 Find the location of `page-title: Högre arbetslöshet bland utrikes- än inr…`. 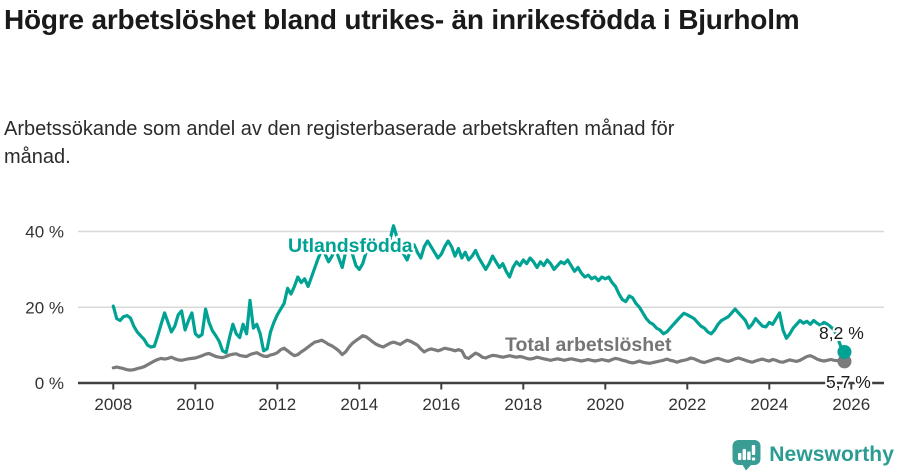

page-title: Högre arbetslöshet bland utrikes- än inr… is located at coordinates (402, 19).